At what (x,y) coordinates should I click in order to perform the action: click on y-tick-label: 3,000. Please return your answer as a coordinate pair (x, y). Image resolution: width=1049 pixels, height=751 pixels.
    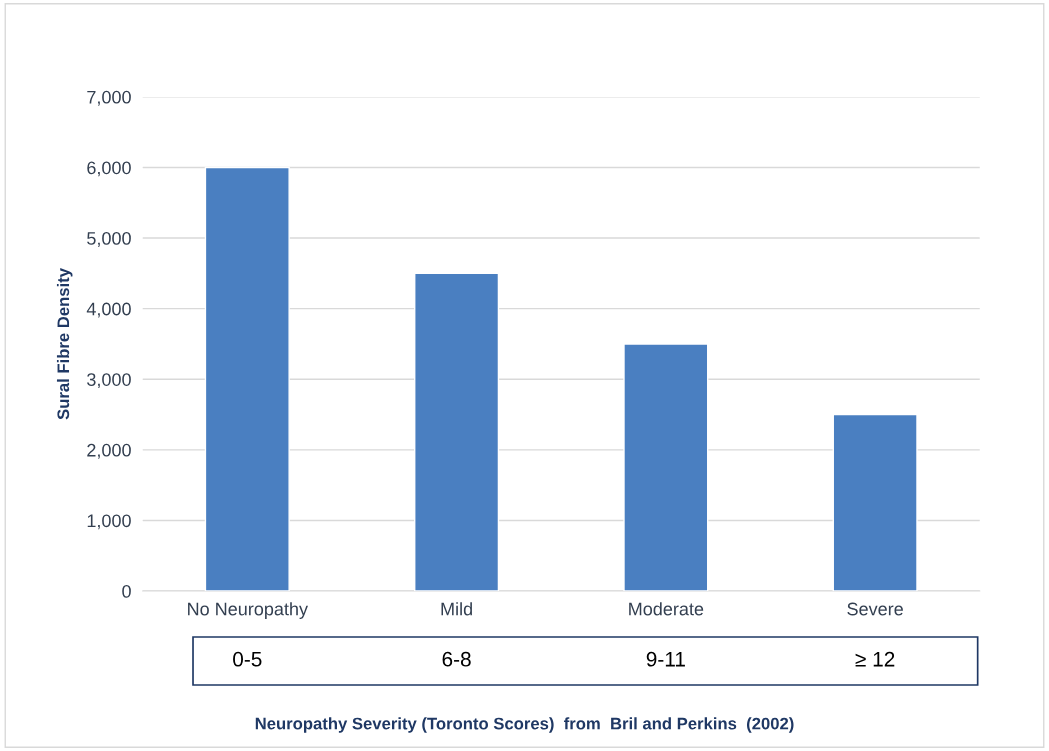
    Looking at the image, I should click on (109, 381).